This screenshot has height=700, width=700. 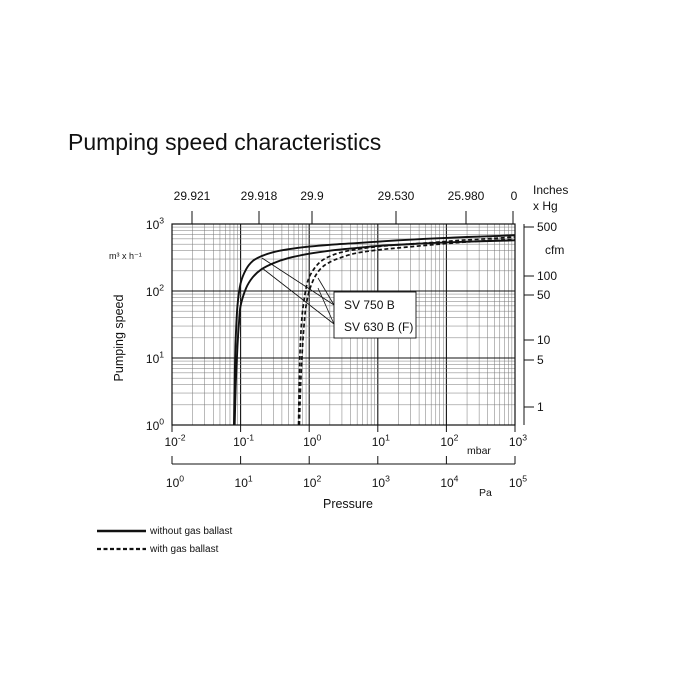 What do you see at coordinates (375, 315) in the screenshot?
I see `callout-box` at bounding box center [375, 315].